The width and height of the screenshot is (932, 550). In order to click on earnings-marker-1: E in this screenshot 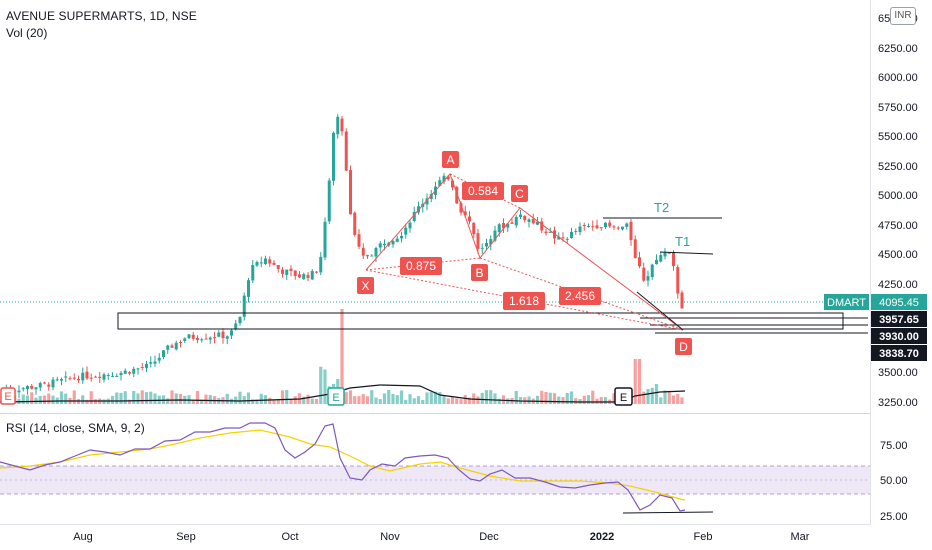, I will do `click(8, 396)`.